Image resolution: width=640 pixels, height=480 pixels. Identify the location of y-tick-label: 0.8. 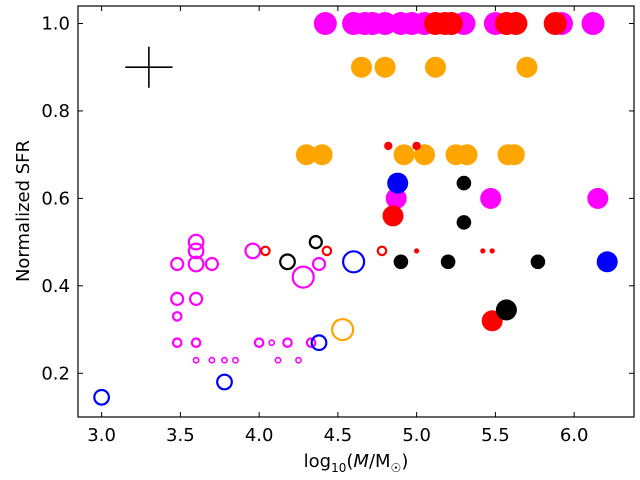
(55, 111).